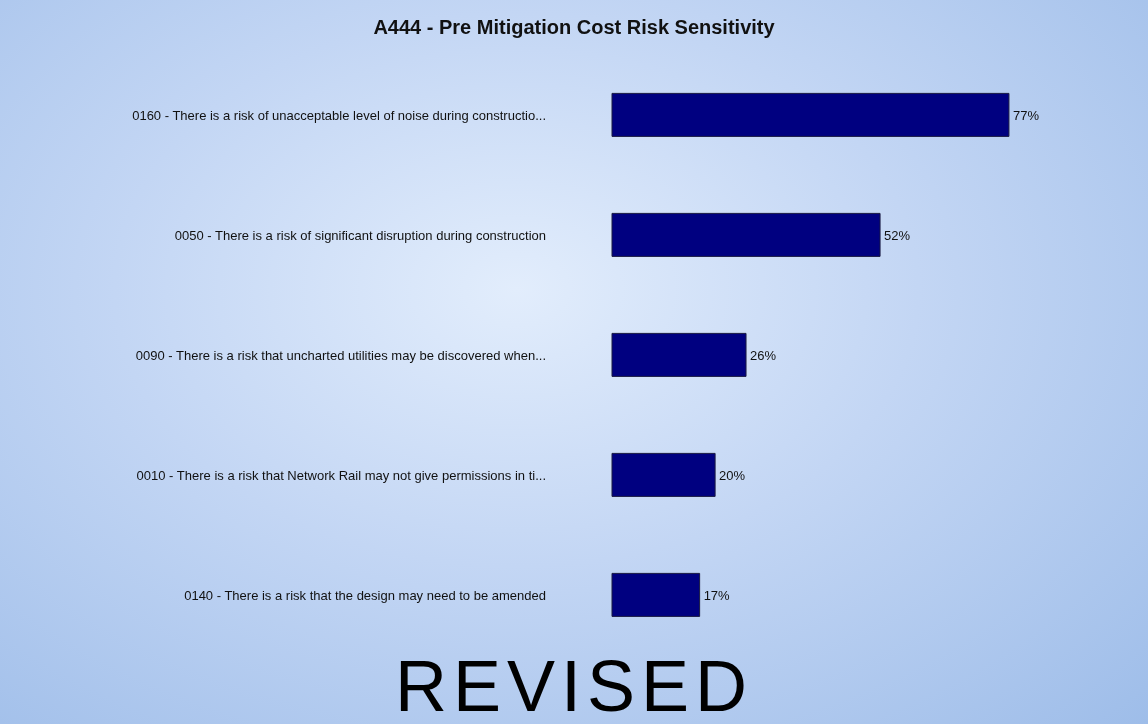 The image size is (1148, 724). Describe the element at coordinates (574, 27) in the screenshot. I see `chart-title: A444 - Pre Mitigation Cost Risk Sensitivity` at that location.